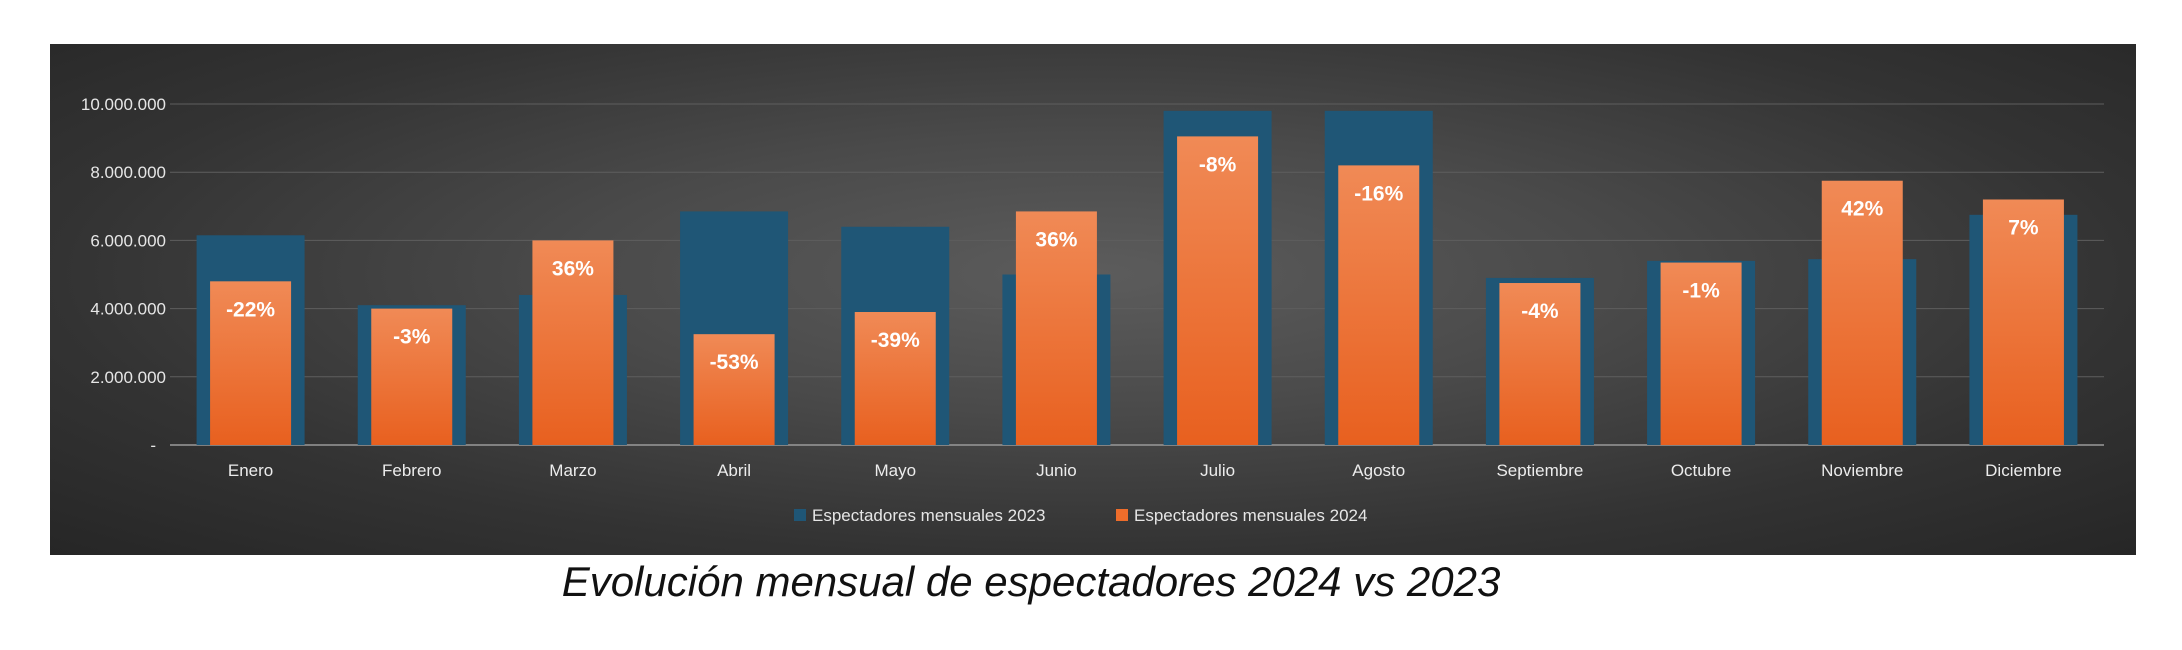 This screenshot has width=2182, height=650. I want to click on bar-2024-julio, so click(1218, 290).